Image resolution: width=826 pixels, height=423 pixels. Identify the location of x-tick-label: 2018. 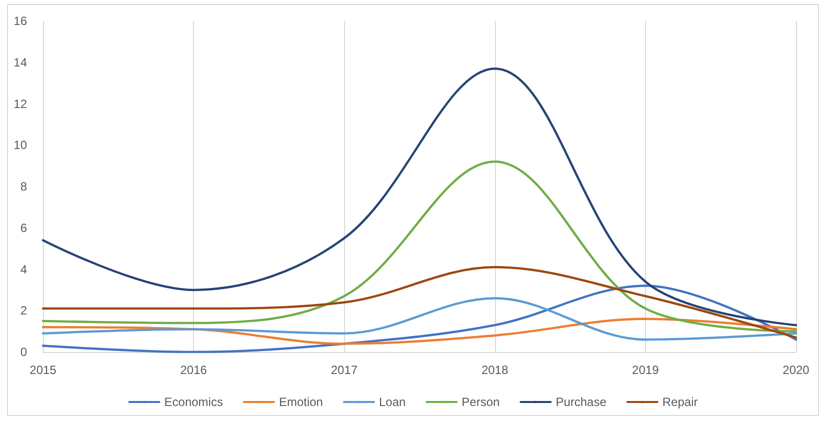
(494, 370).